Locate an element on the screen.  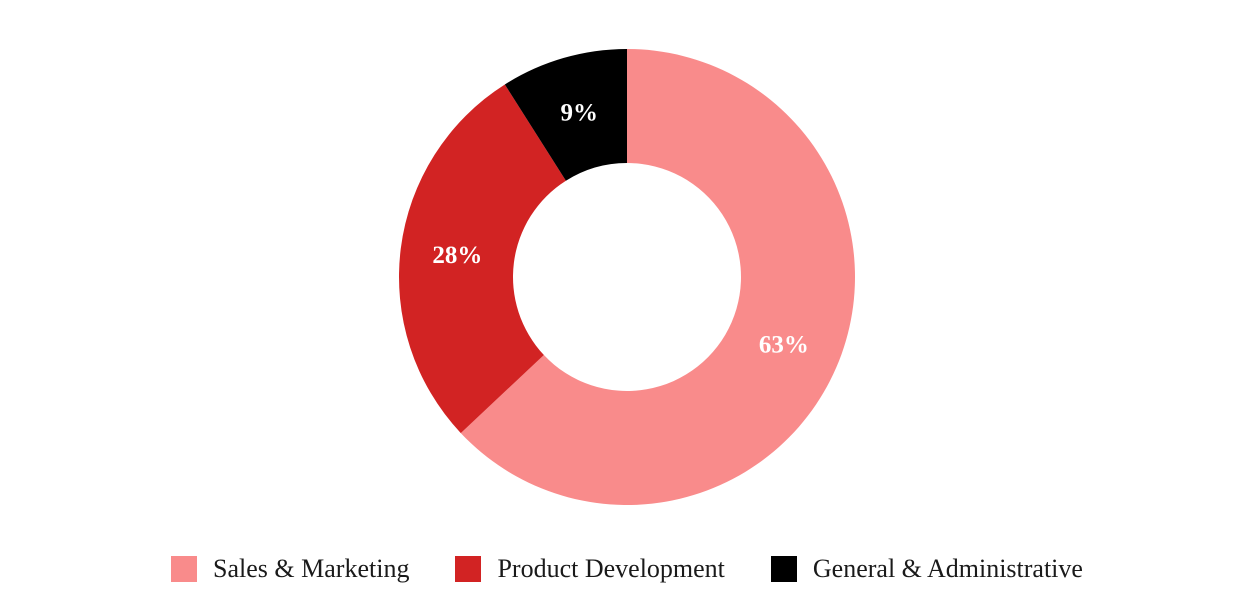
legend-swatch-sales-marketing is located at coordinates (184, 569).